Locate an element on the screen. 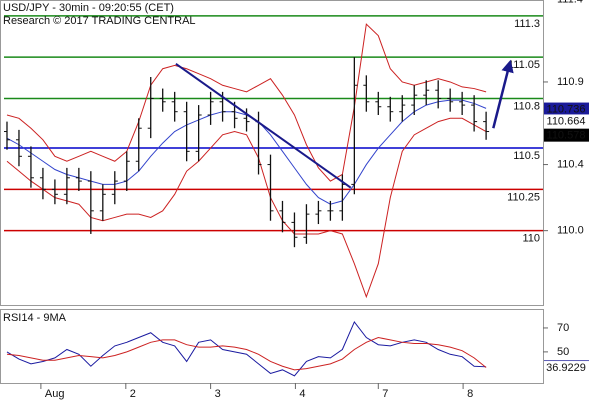 Image resolution: width=590 pixels, height=400 pixels. y-tick-label: 50 is located at coordinates (563, 352).